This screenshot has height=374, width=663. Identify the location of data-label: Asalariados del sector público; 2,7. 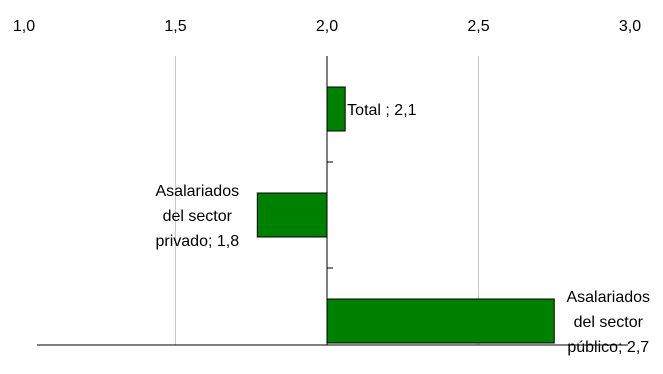
(608, 322).